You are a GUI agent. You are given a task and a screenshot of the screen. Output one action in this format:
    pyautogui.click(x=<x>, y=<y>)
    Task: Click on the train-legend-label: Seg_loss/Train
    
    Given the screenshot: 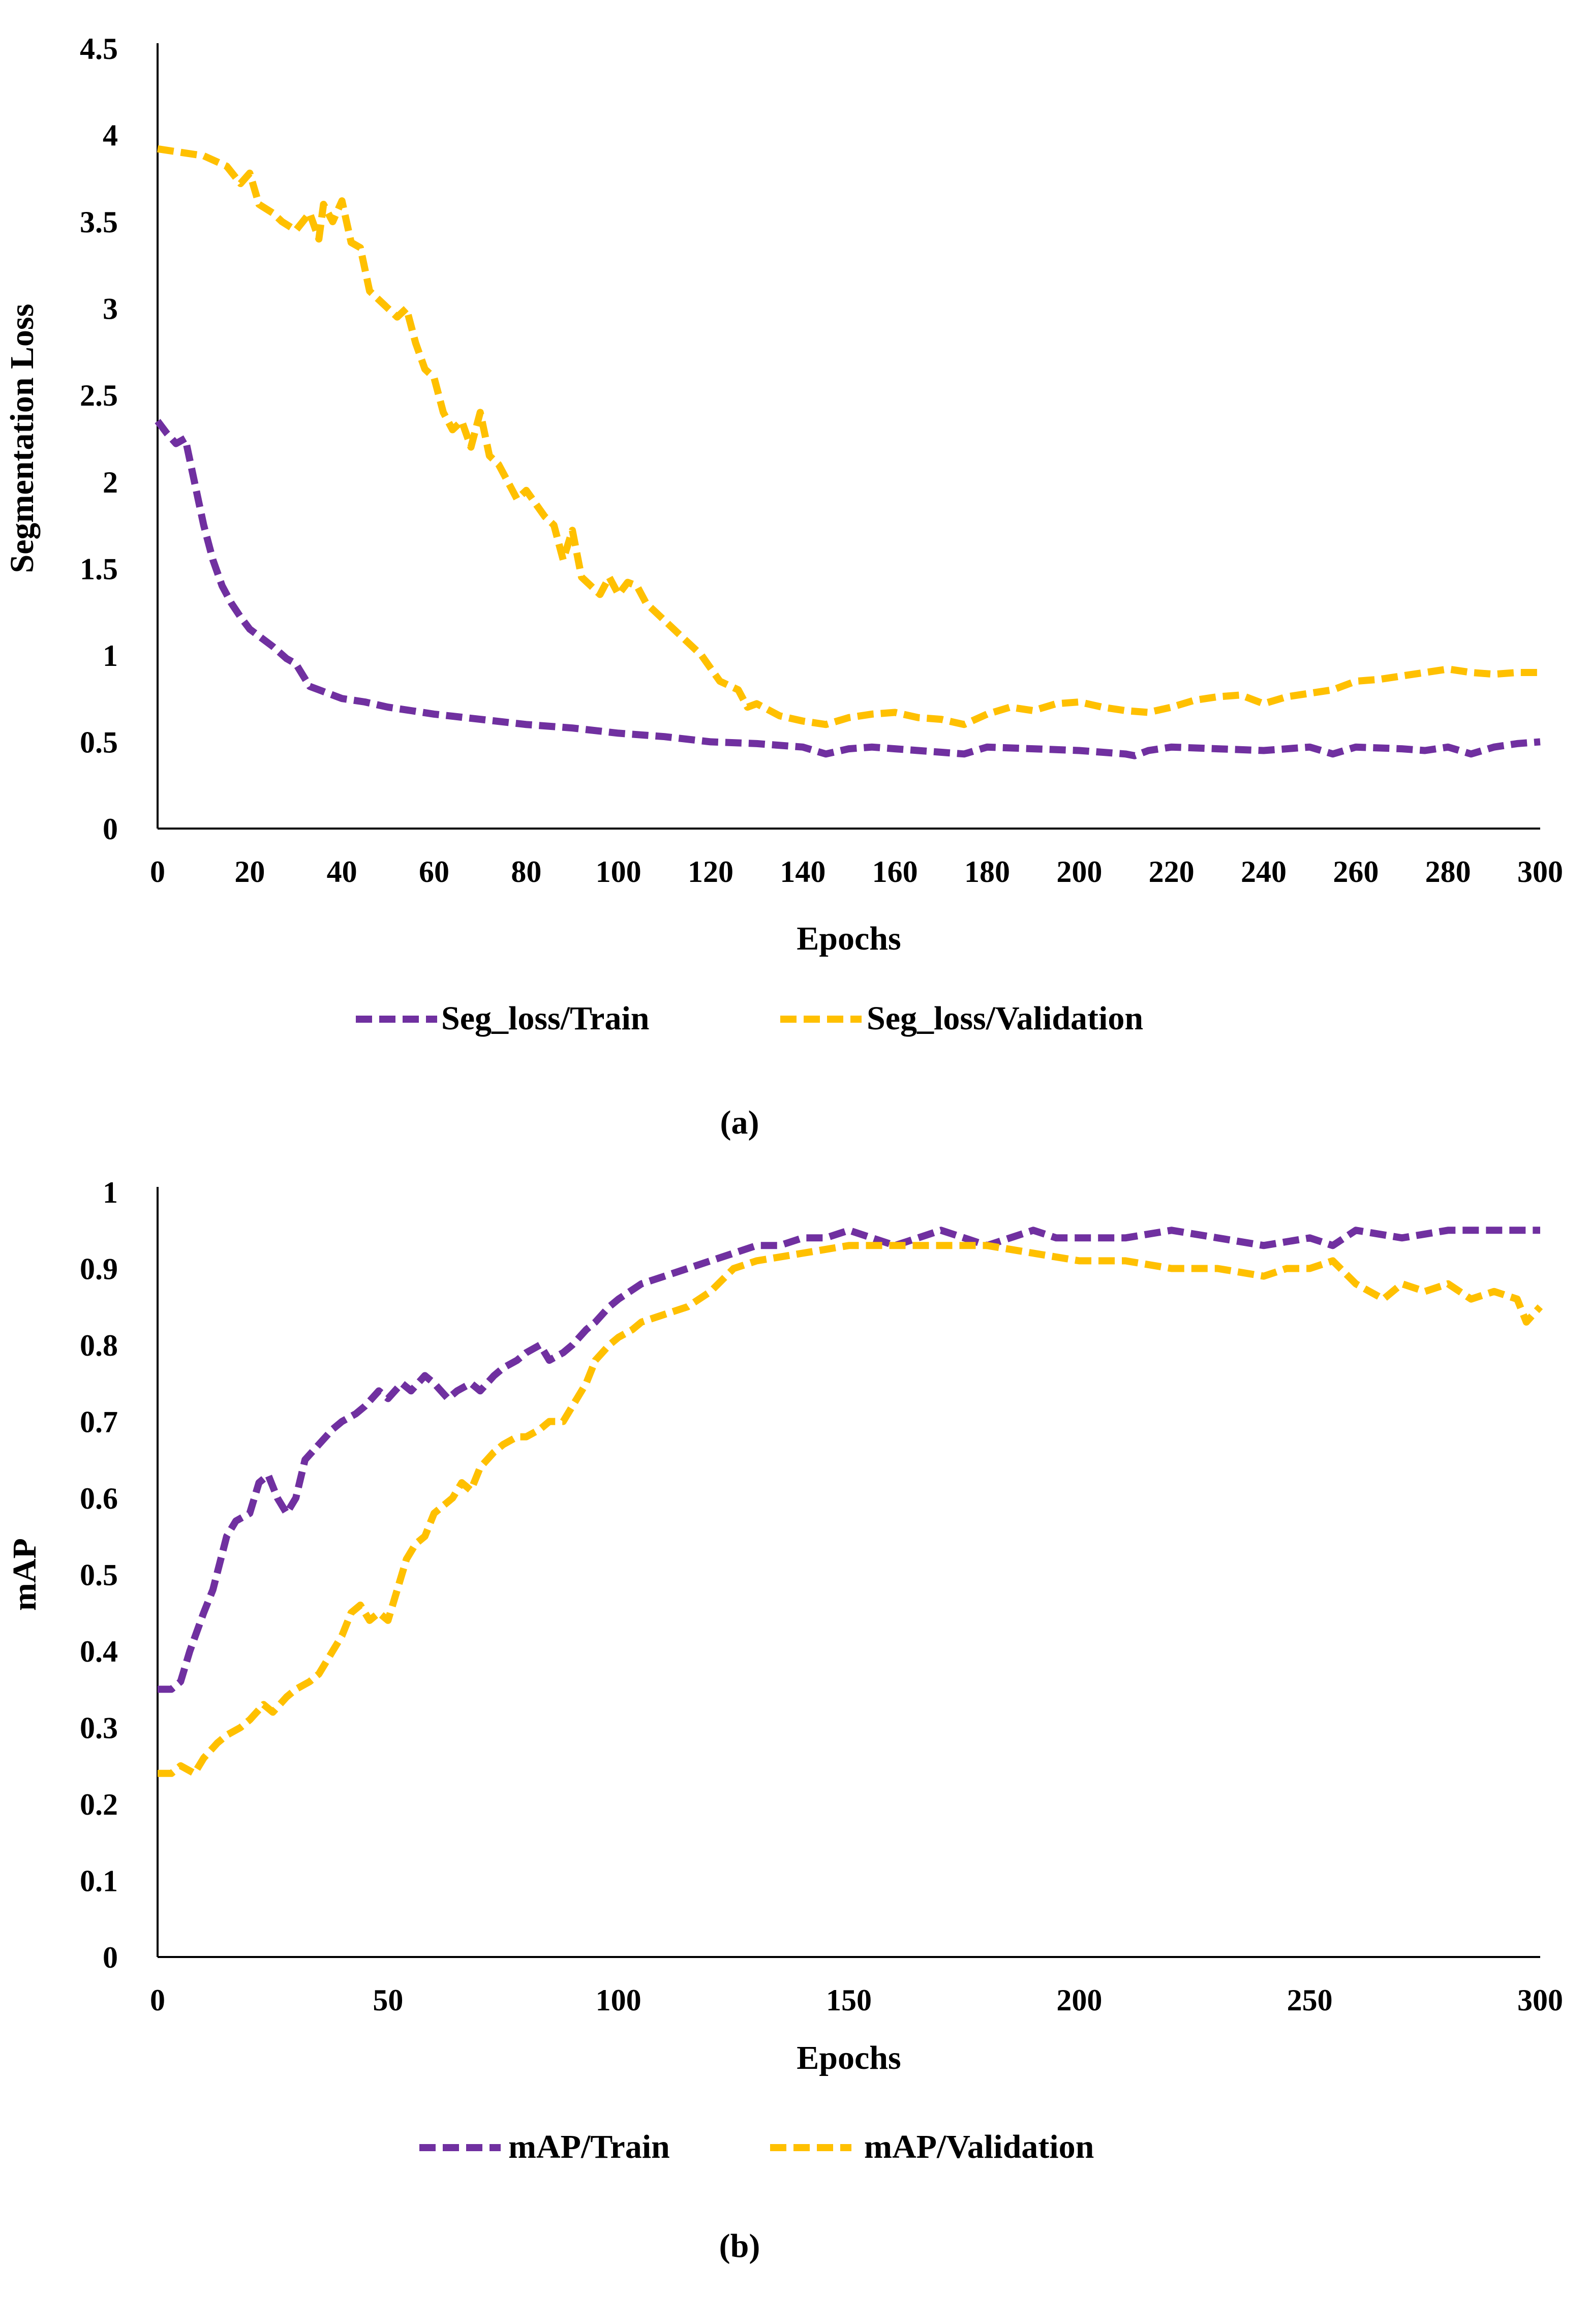 What is the action you would take?
    pyautogui.click(x=545, y=1018)
    